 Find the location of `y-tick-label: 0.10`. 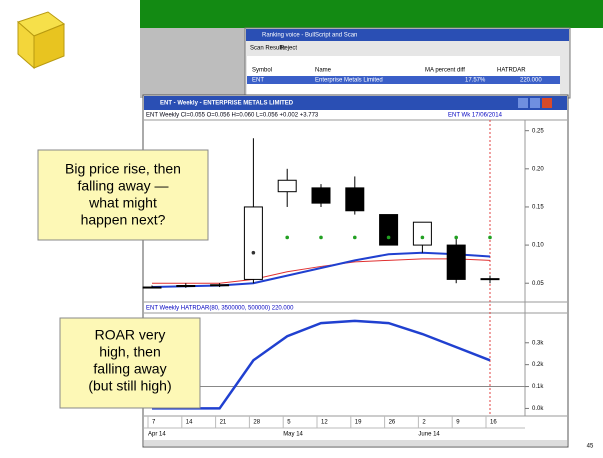

y-tick-label: 0.10 is located at coordinates (538, 246).